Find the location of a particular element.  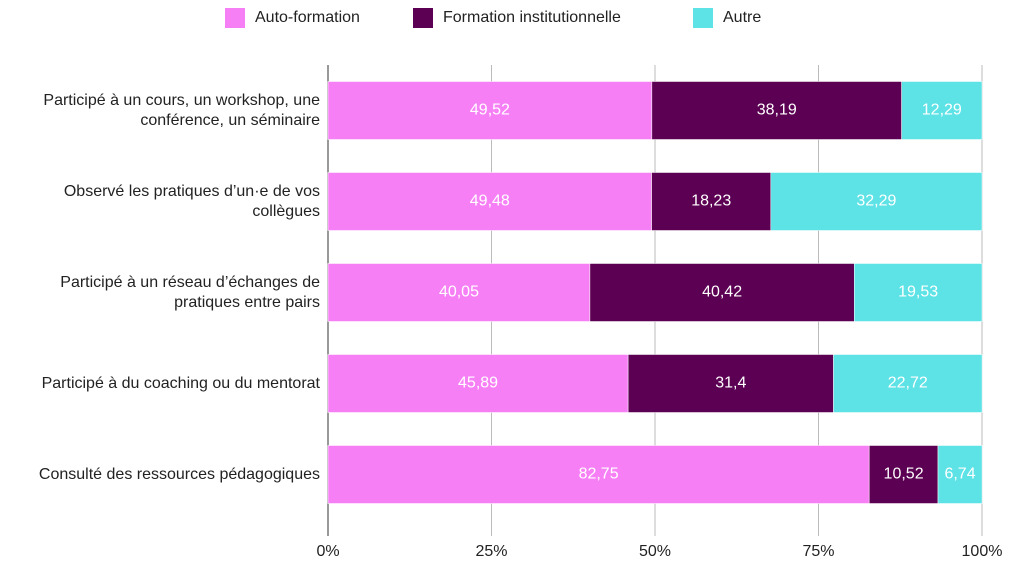

data-label: 6,74 is located at coordinates (959, 474).